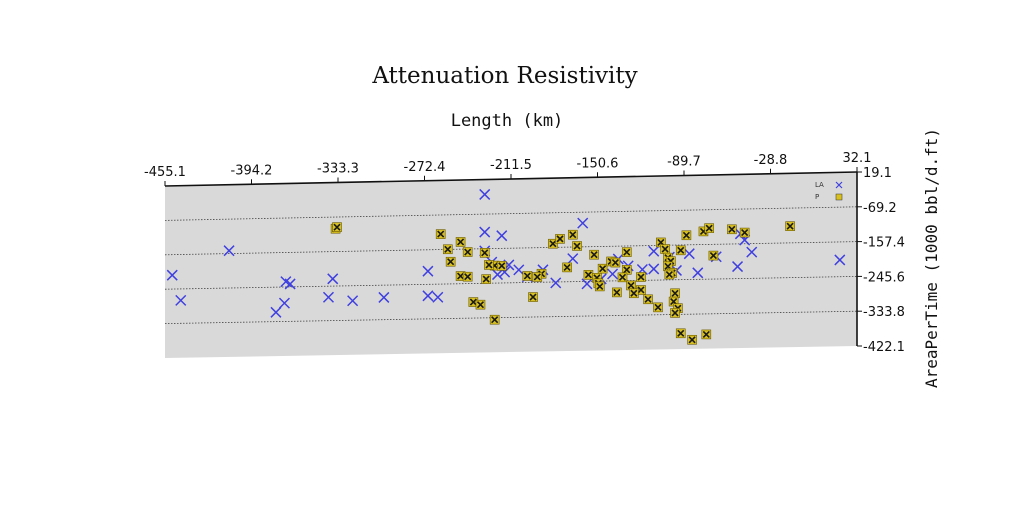 The width and height of the screenshot is (1024, 512). Describe the element at coordinates (881, 260) in the screenshot. I see `y-ticks: 19.1 -69.2 -157.4 -245.6 -333.8 -422.1` at that location.